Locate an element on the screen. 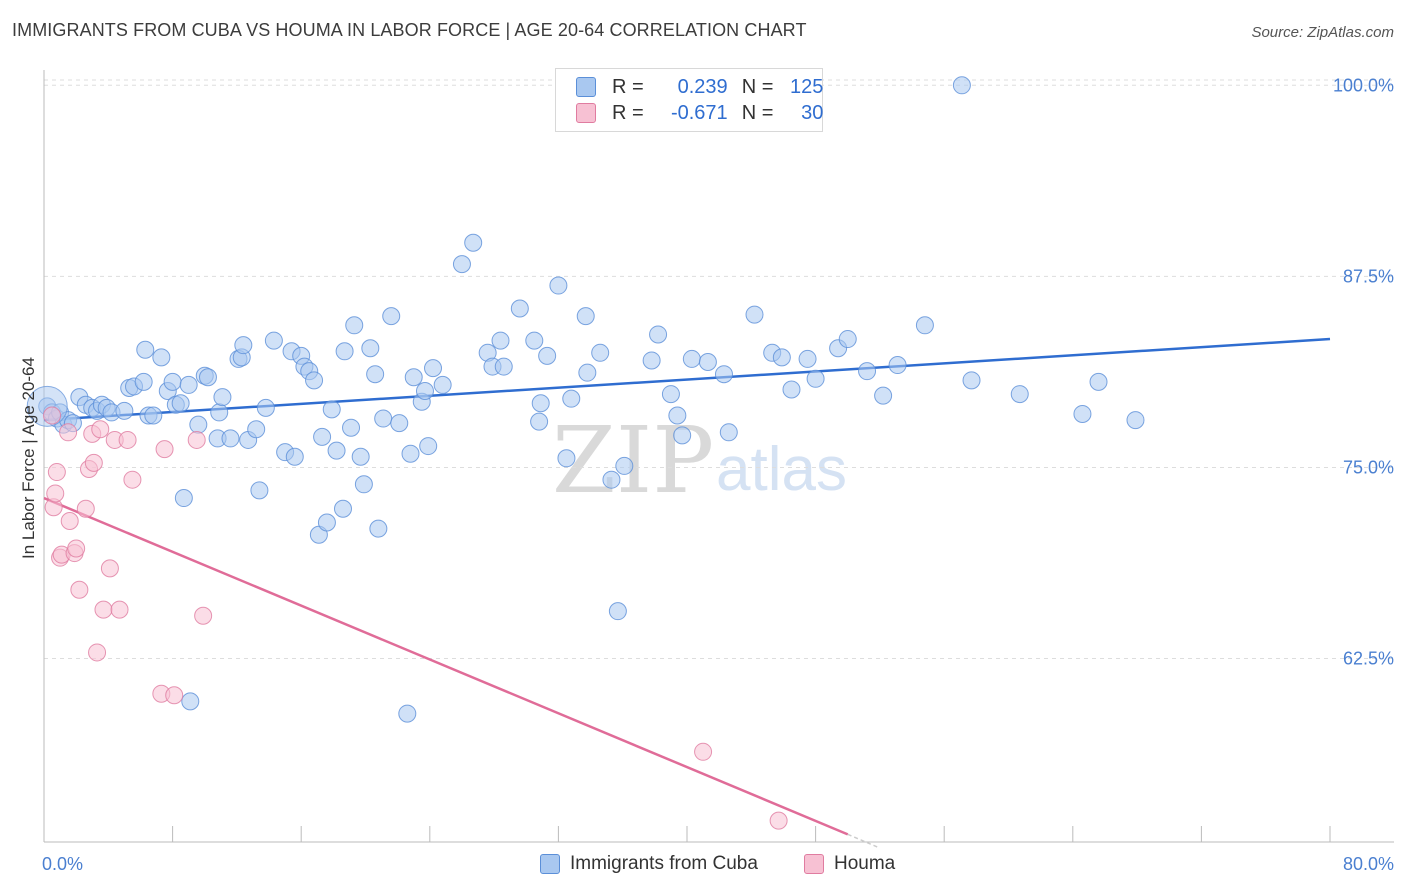 The image size is (1406, 892). legend-r-value-houma: -0.671 is located at coordinates (699, 112).